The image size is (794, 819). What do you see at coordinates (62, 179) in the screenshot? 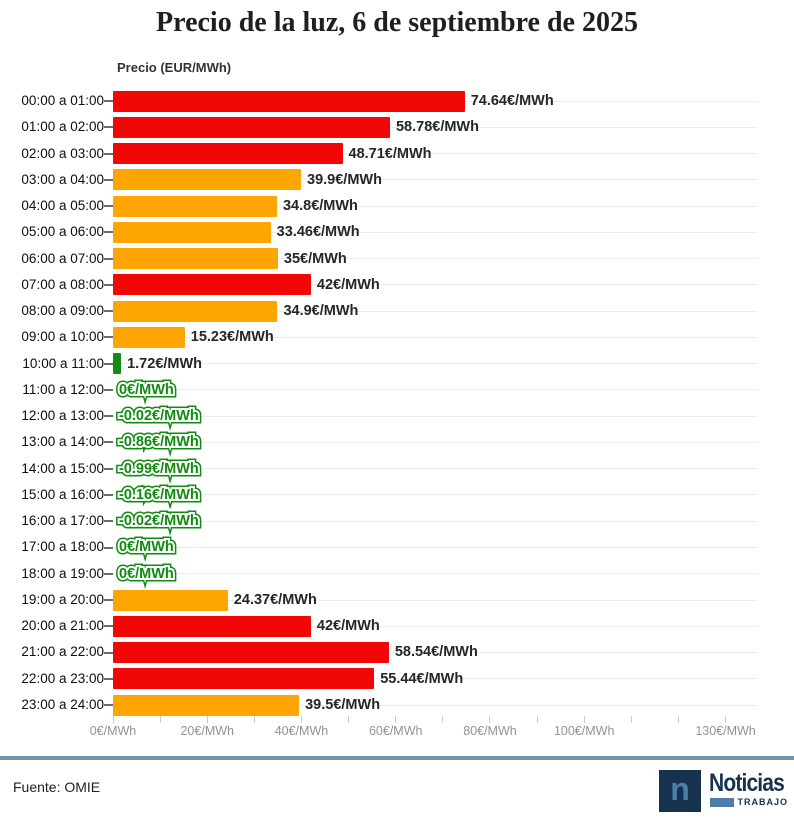
I see `time-range-label: 03:00 a 04:00` at bounding box center [62, 179].